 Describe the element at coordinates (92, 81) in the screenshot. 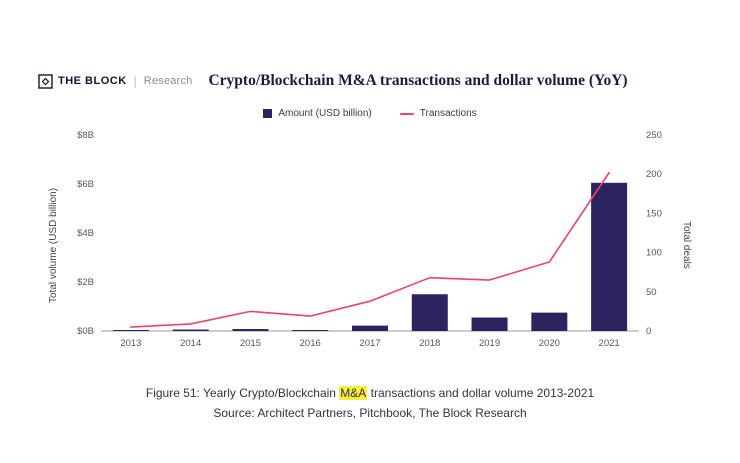

I see `brand-name: THE BLOCK` at that location.